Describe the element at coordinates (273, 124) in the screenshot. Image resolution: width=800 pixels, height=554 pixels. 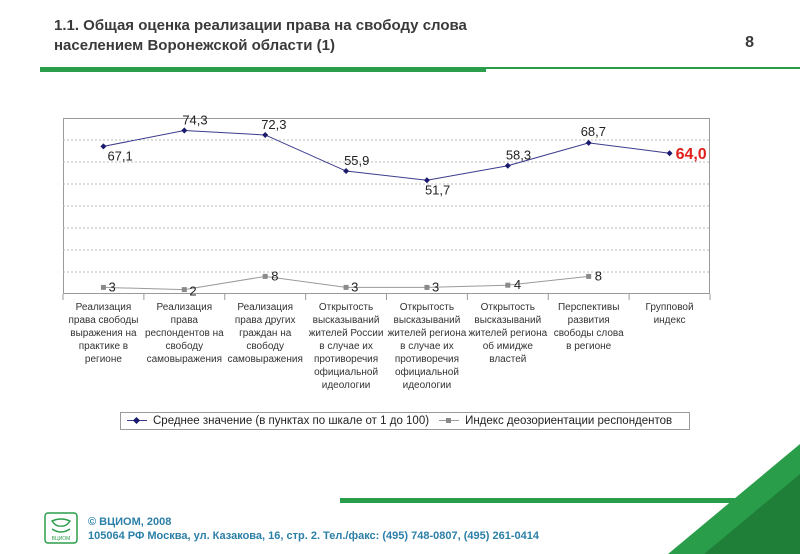
I see `data-label-mean: 72,3` at that location.